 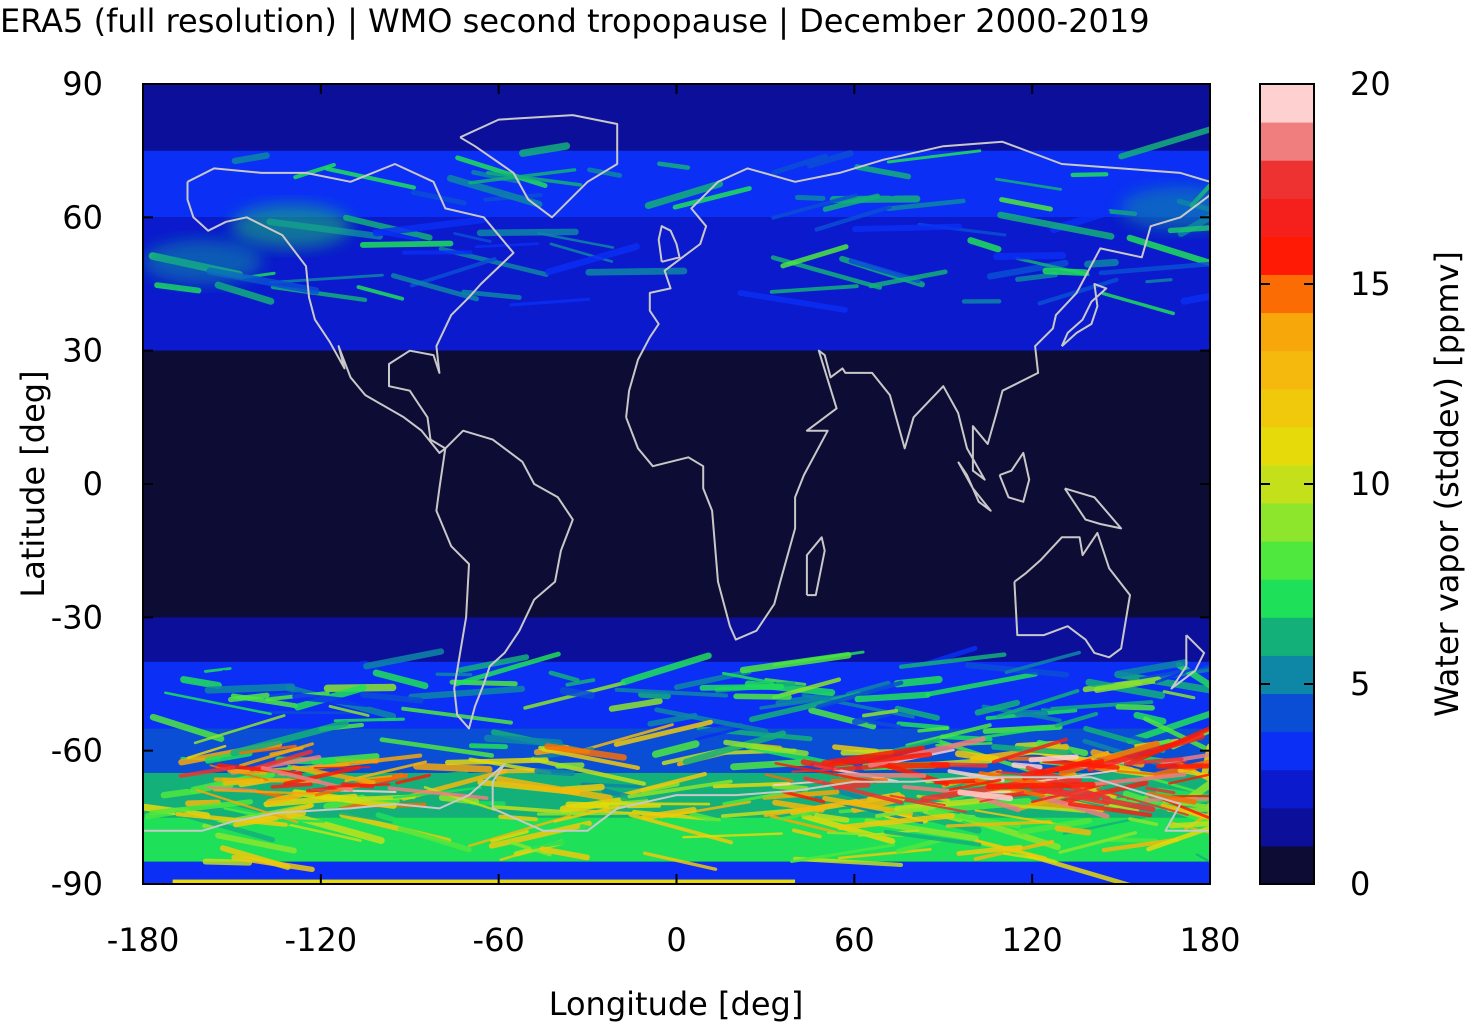 What do you see at coordinates (82, 217) in the screenshot?
I see `y-tick-label: 60` at bounding box center [82, 217].